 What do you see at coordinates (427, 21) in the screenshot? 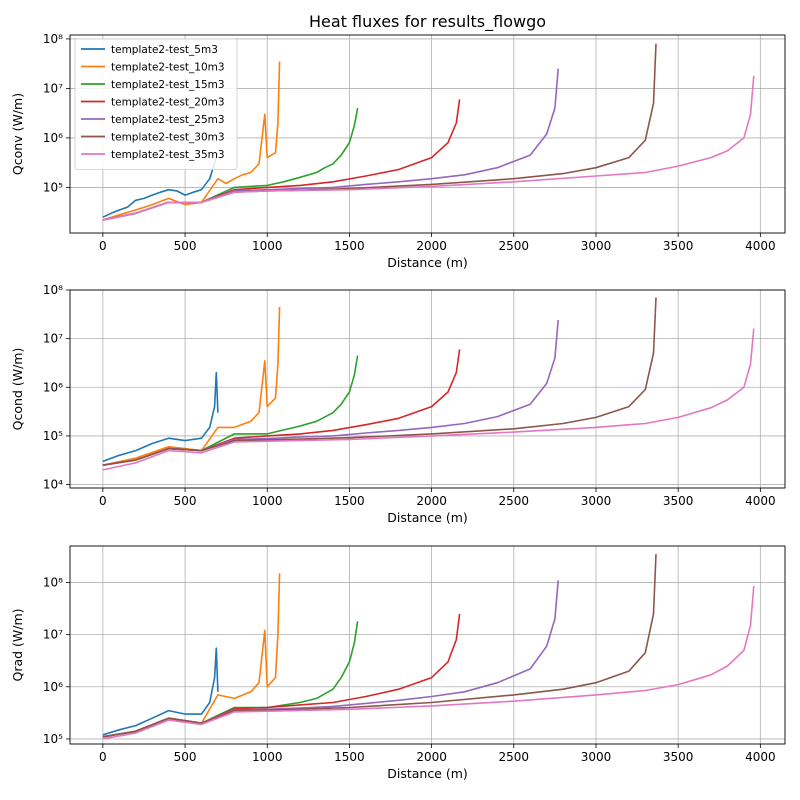
I see `figure-title: Heat fluxes for results_flowgo` at bounding box center [427, 21].